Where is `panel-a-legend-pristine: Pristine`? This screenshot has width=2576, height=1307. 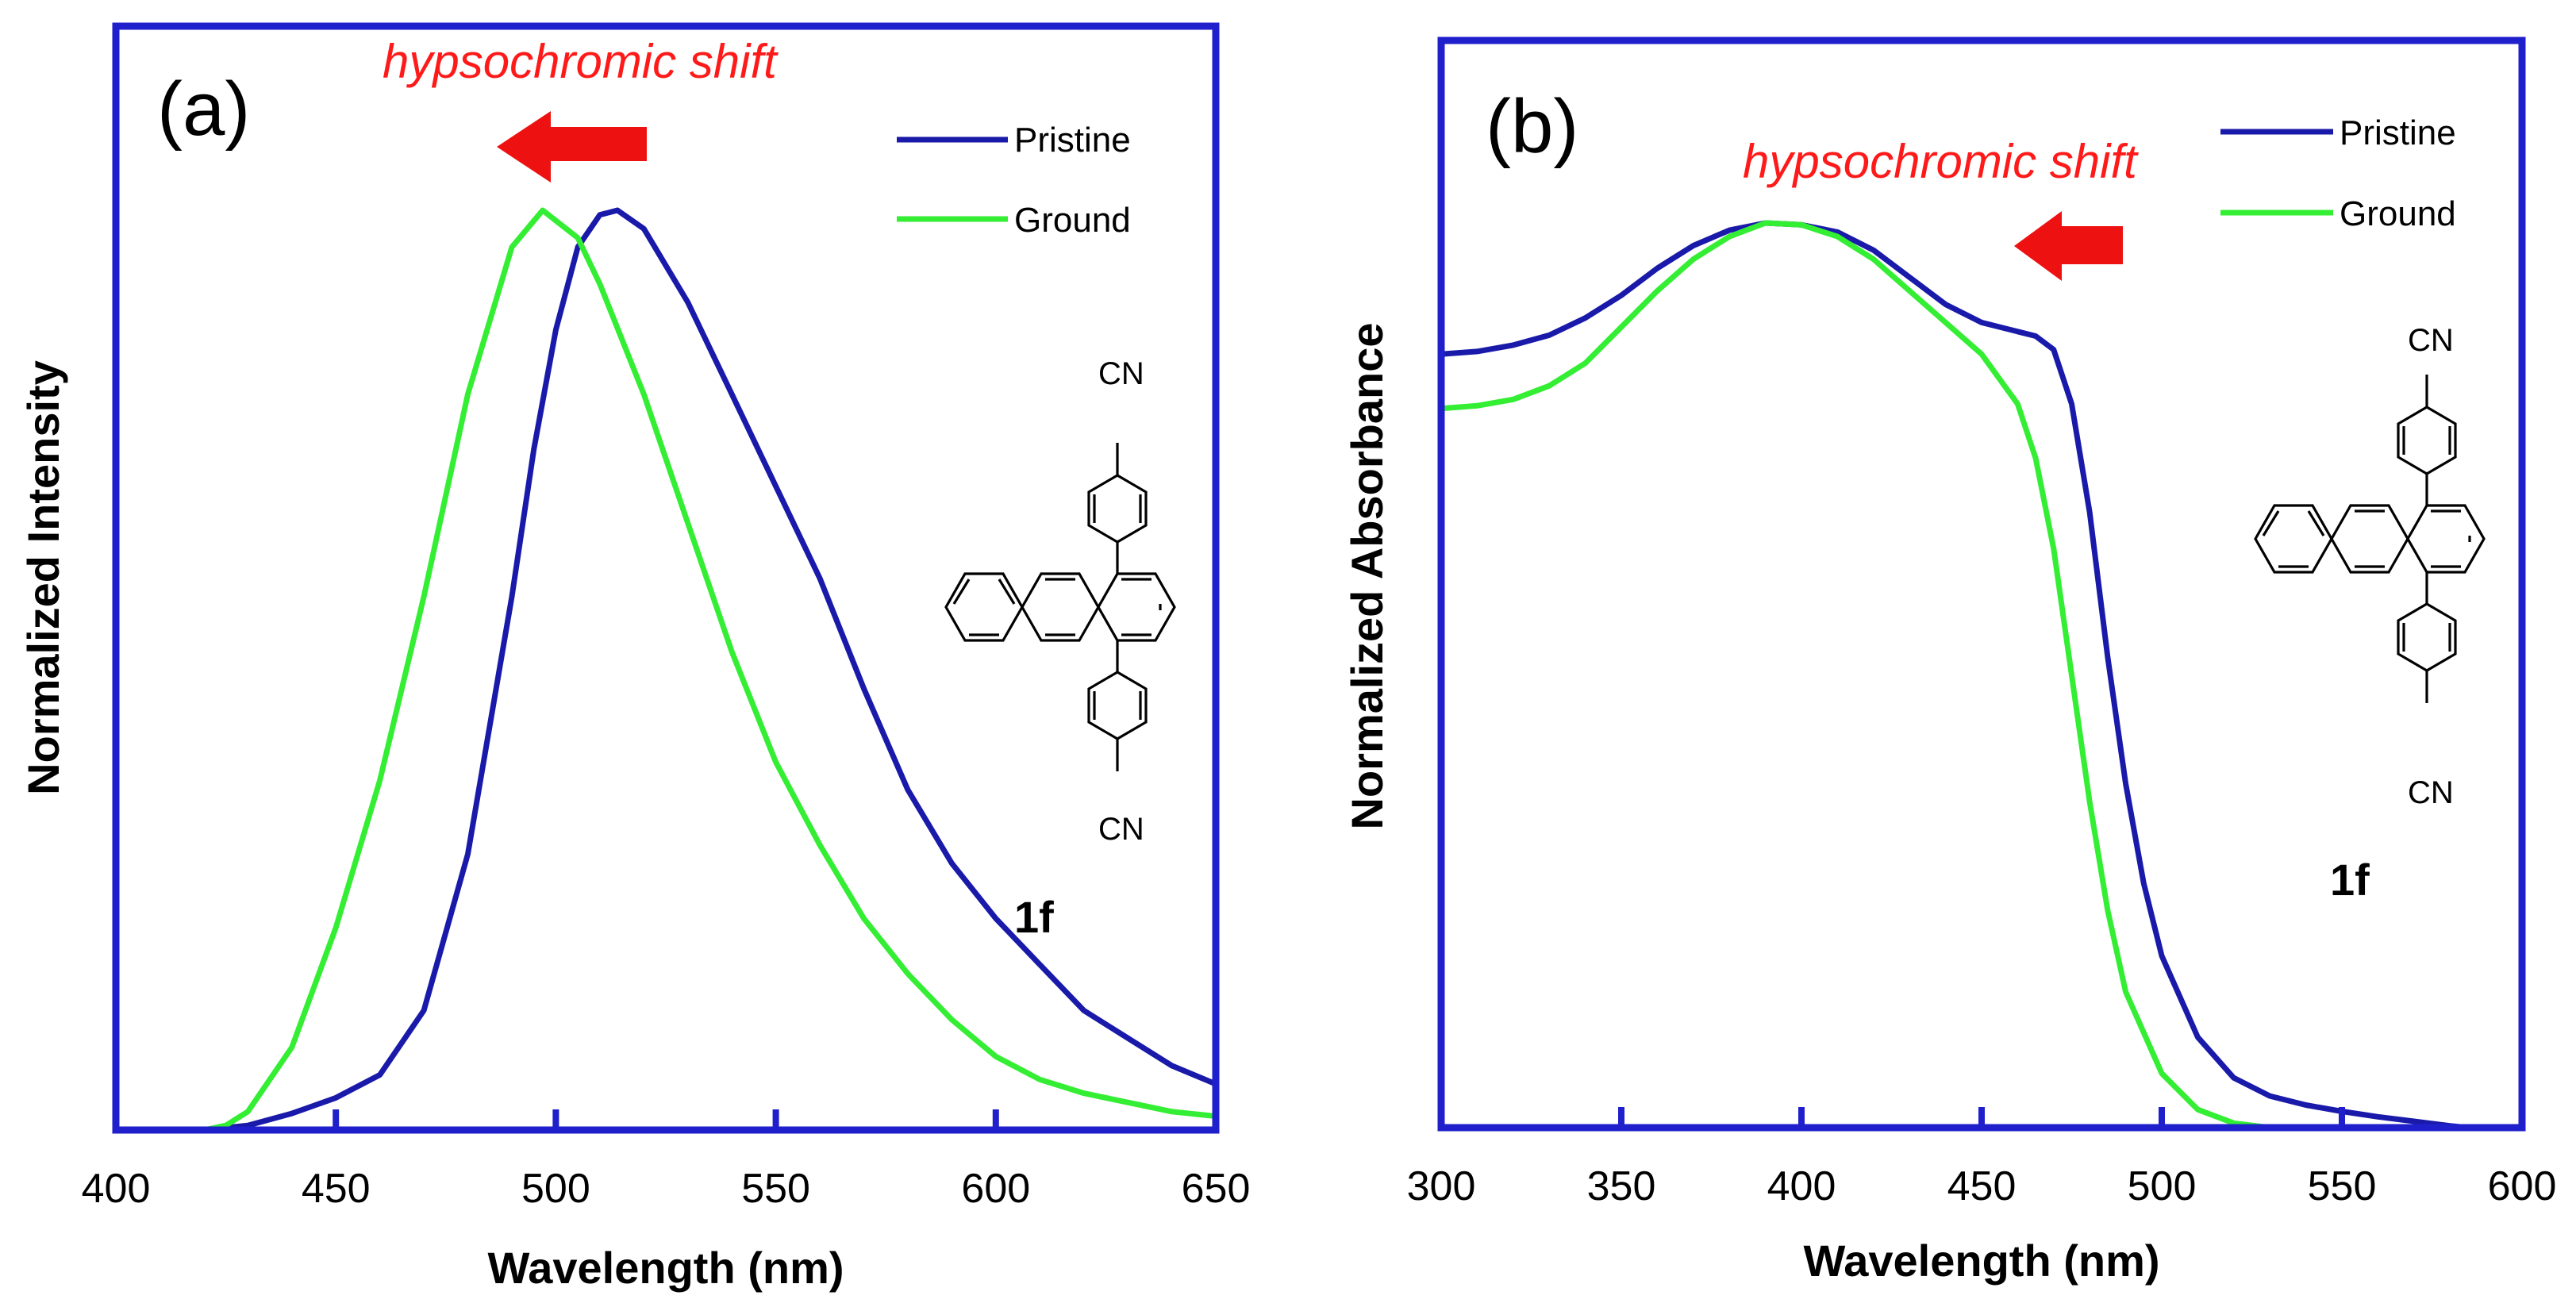
panel-a-legend-pristine: Pristine is located at coordinates (1072, 140).